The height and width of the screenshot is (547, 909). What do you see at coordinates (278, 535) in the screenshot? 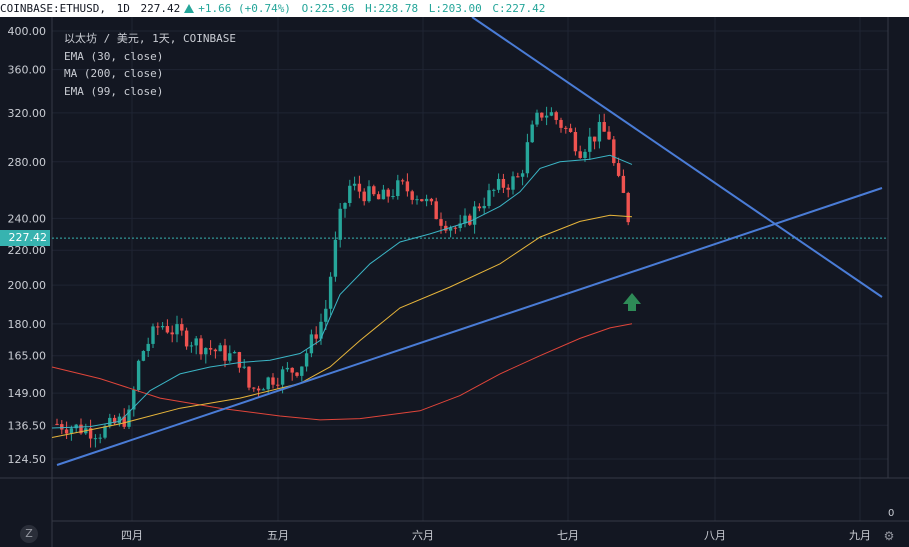
I see `x-tick-label: 五月` at bounding box center [278, 535].